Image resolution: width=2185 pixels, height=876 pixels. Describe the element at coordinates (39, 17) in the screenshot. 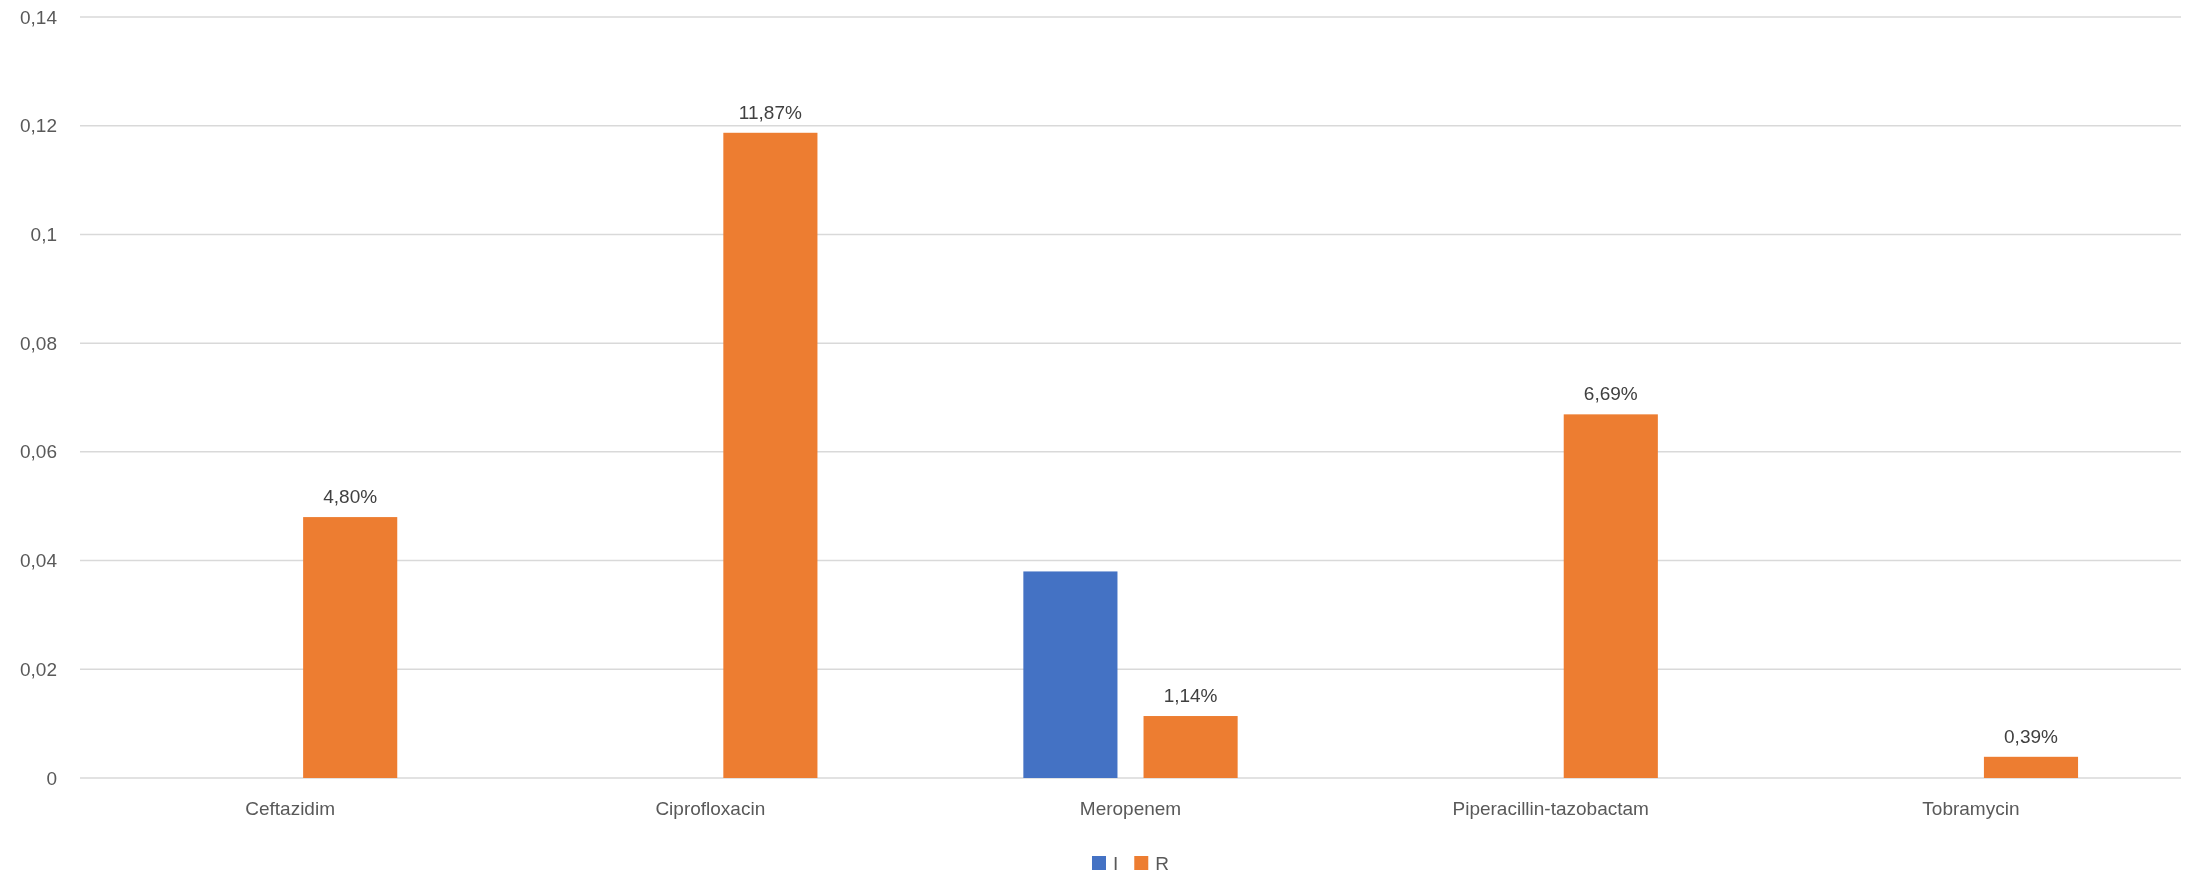

I see `y-tick-label: 0,14` at that location.